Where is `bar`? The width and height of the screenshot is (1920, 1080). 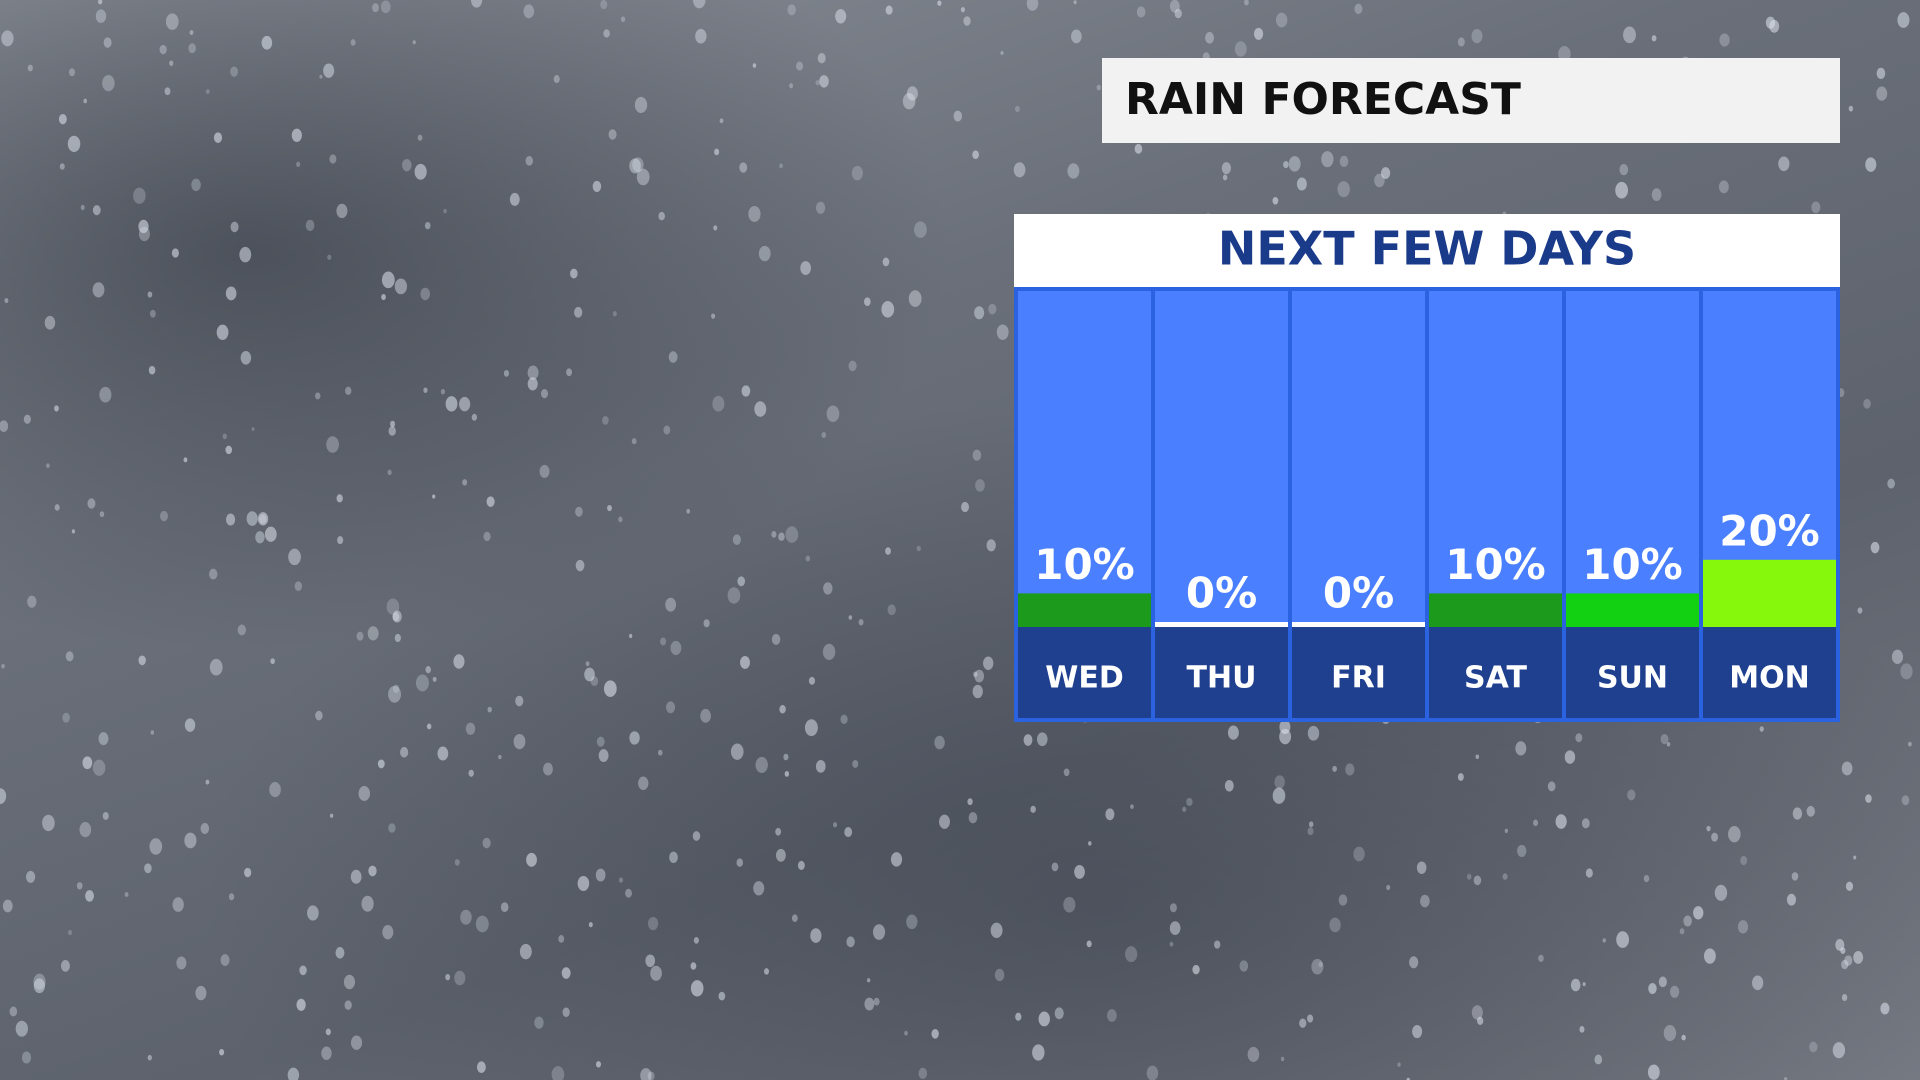
bar is located at coordinates (1495, 610).